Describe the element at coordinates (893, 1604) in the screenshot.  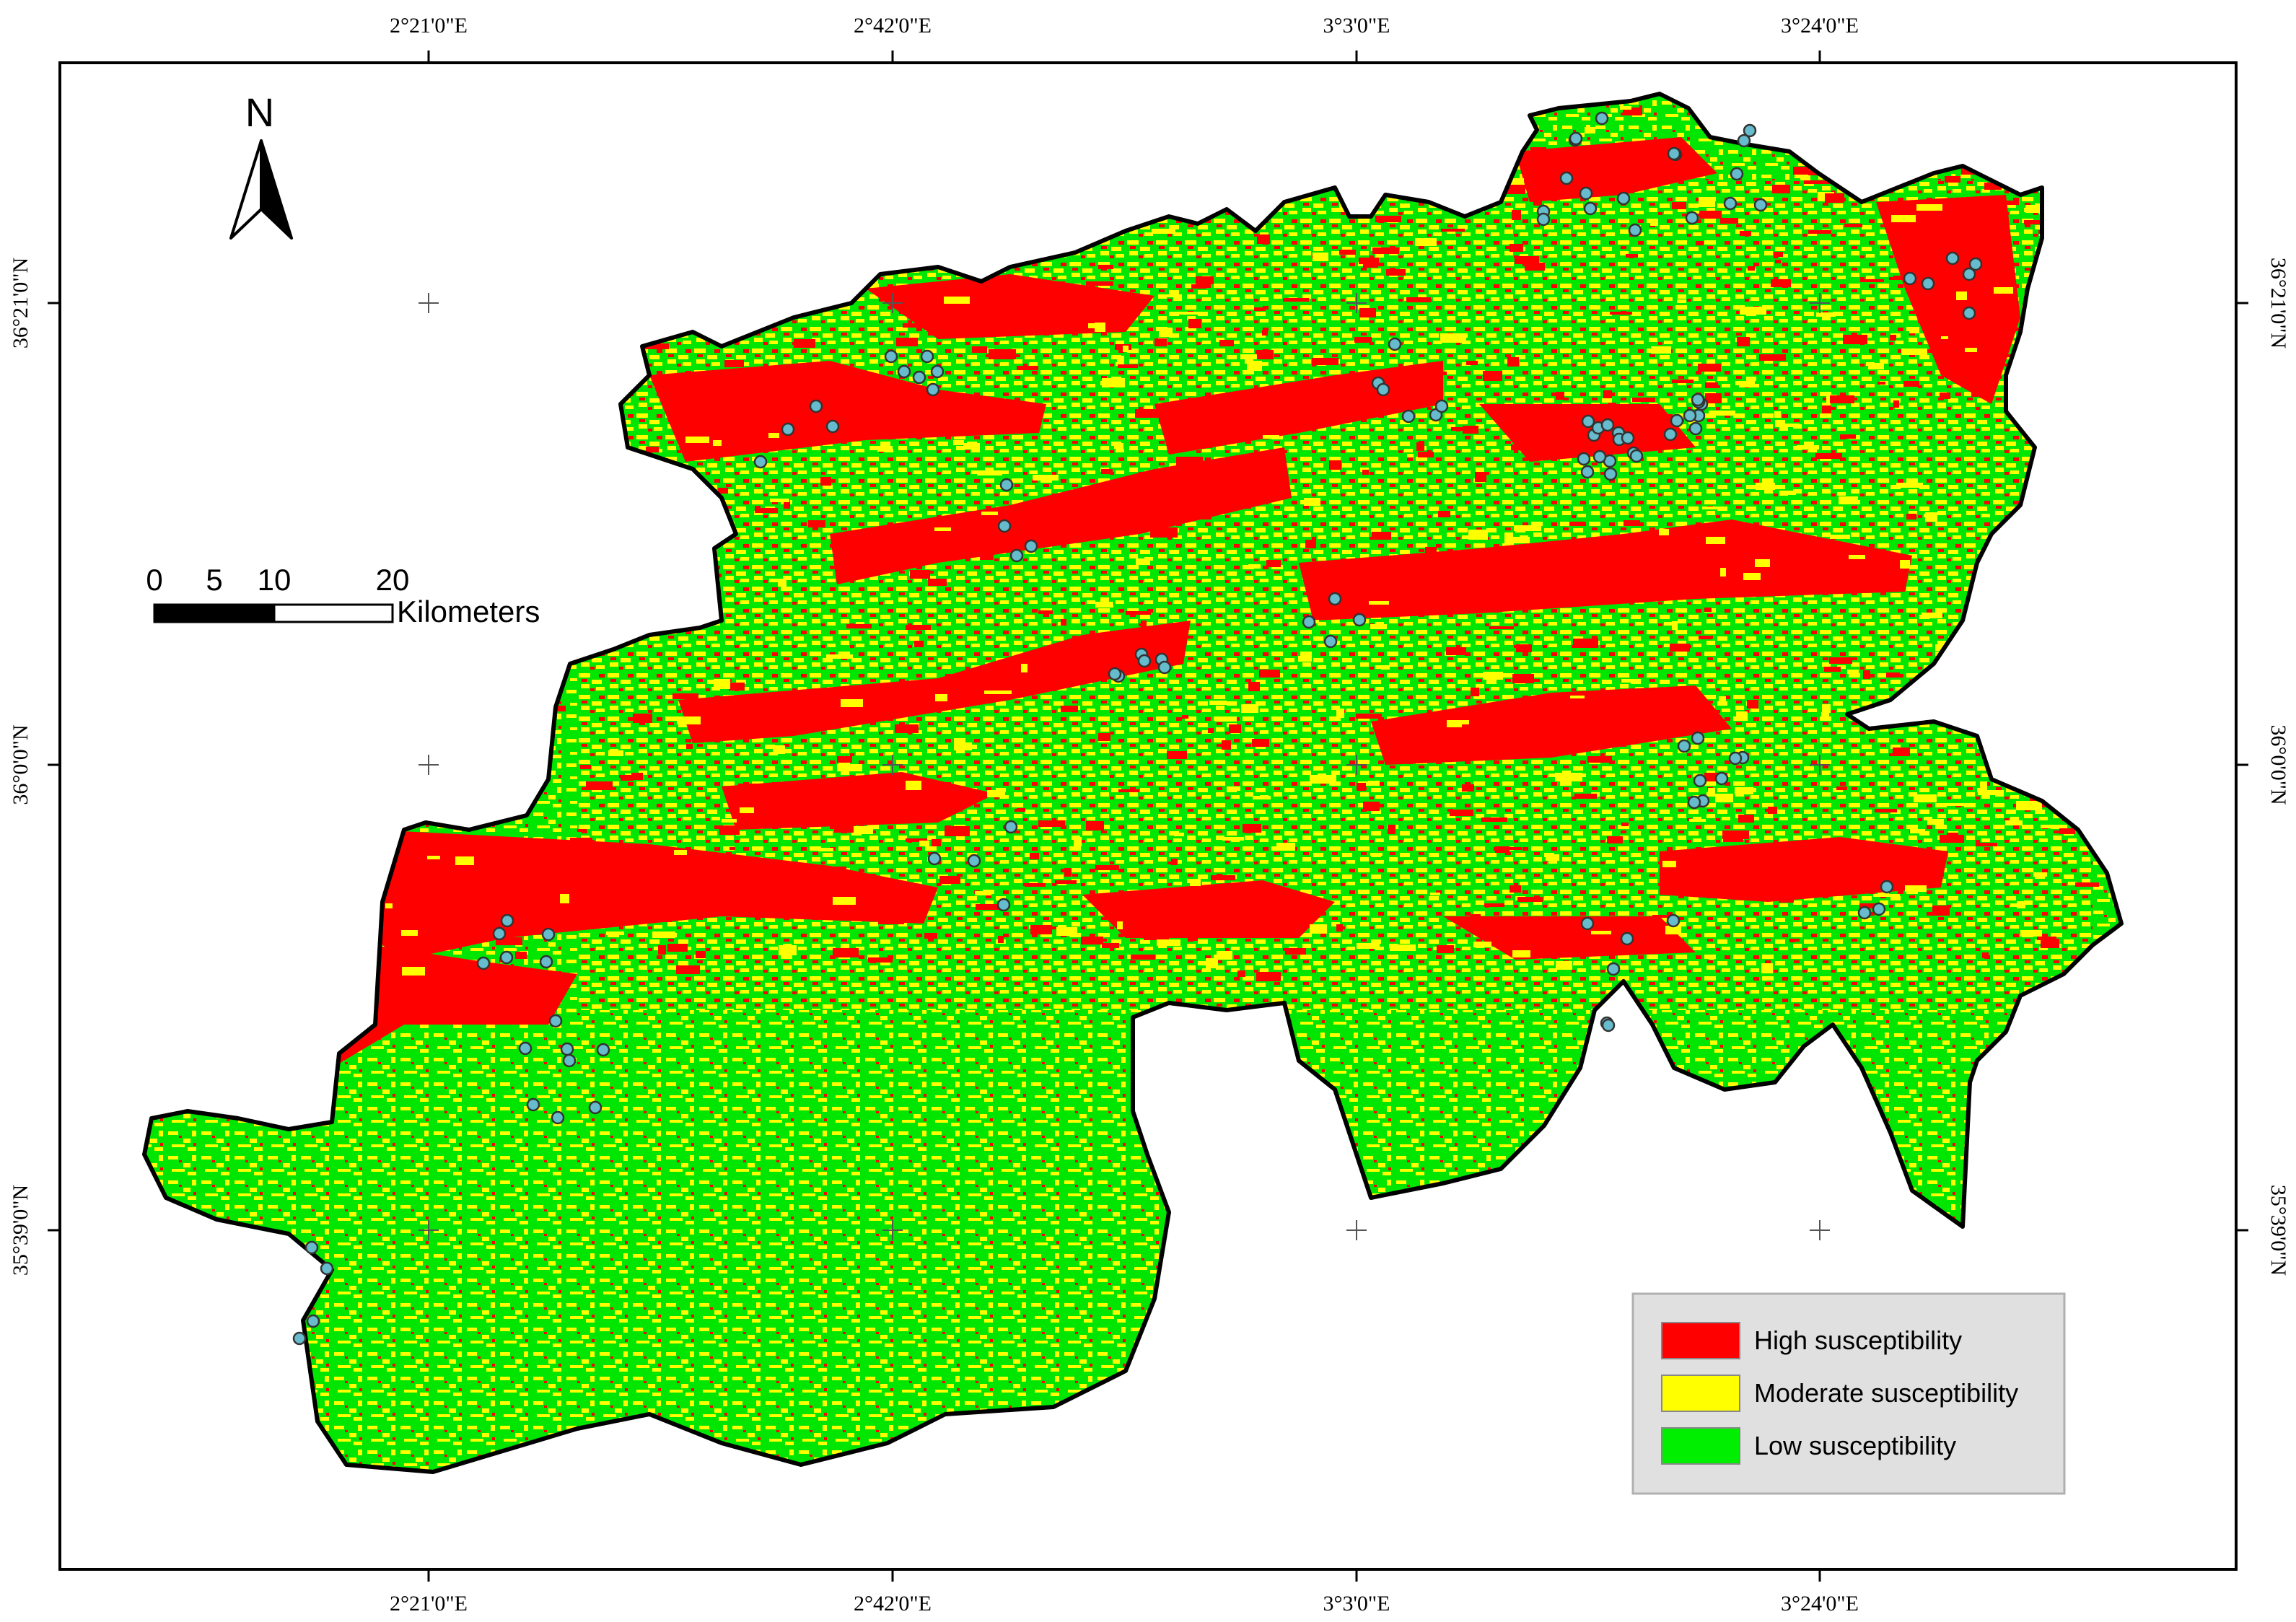
I see `bottom-label-2: 2°42'0"E` at that location.